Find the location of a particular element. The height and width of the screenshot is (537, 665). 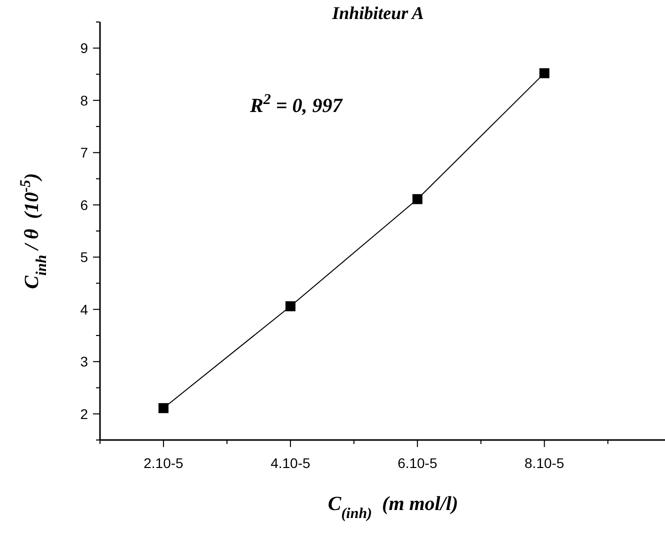

x-tick-label: 2.10-5 is located at coordinates (164, 463).